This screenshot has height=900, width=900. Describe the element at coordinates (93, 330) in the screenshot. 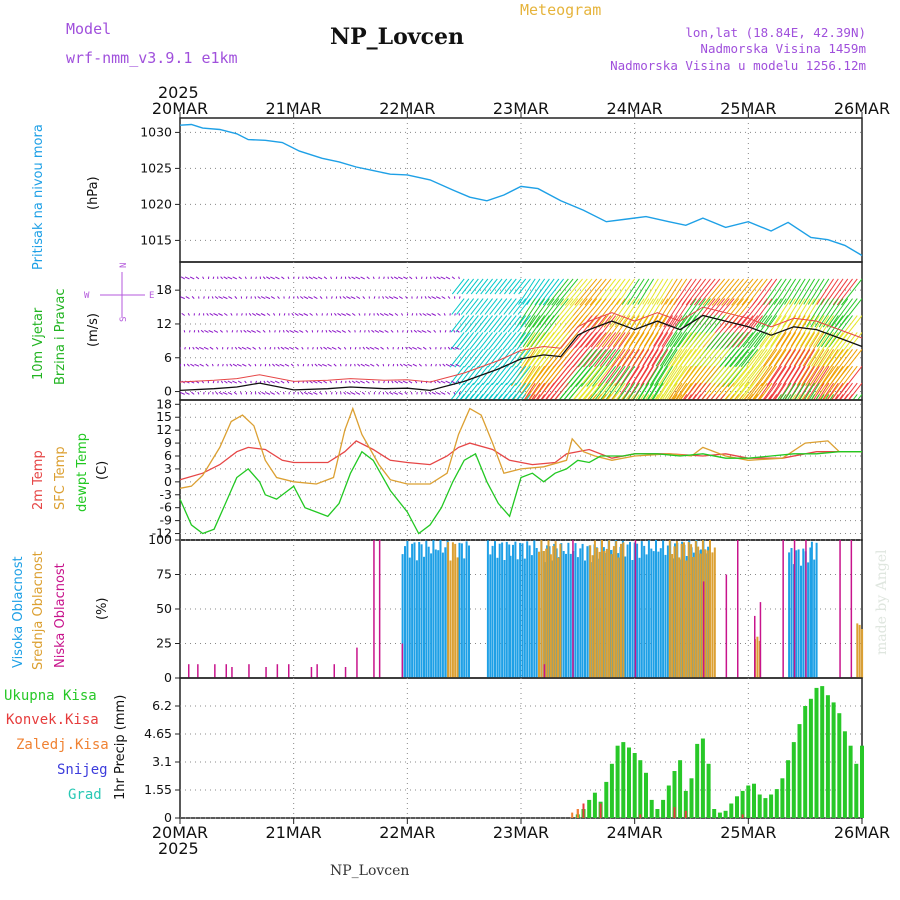

I see `wind-unit: (m/s)` at that location.